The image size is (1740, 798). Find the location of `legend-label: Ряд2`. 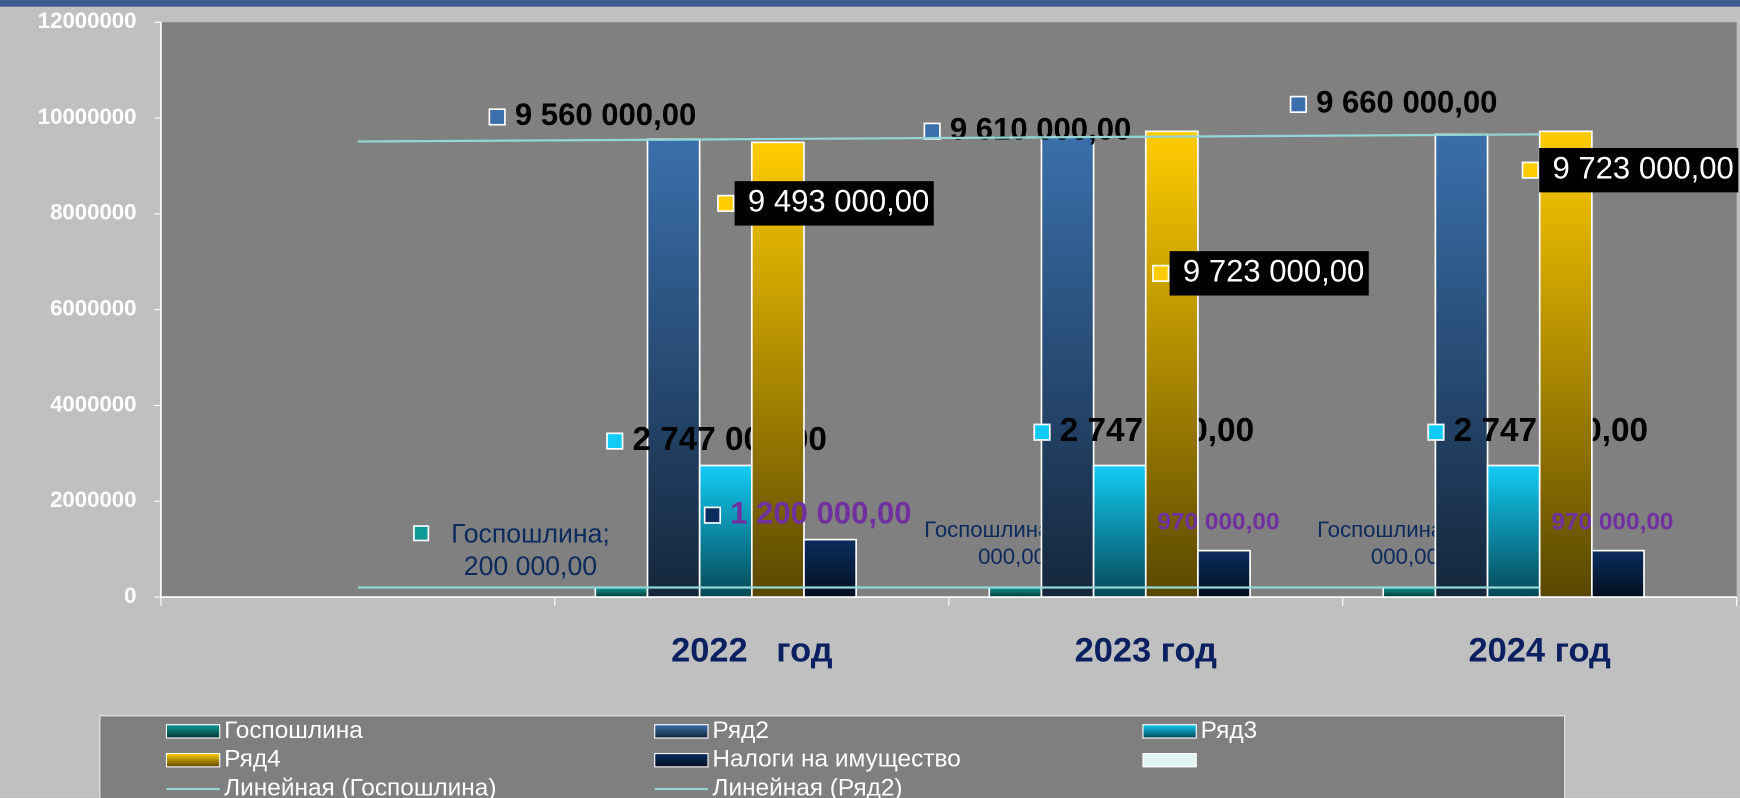

legend-label: Ряд2 is located at coordinates (740, 730).